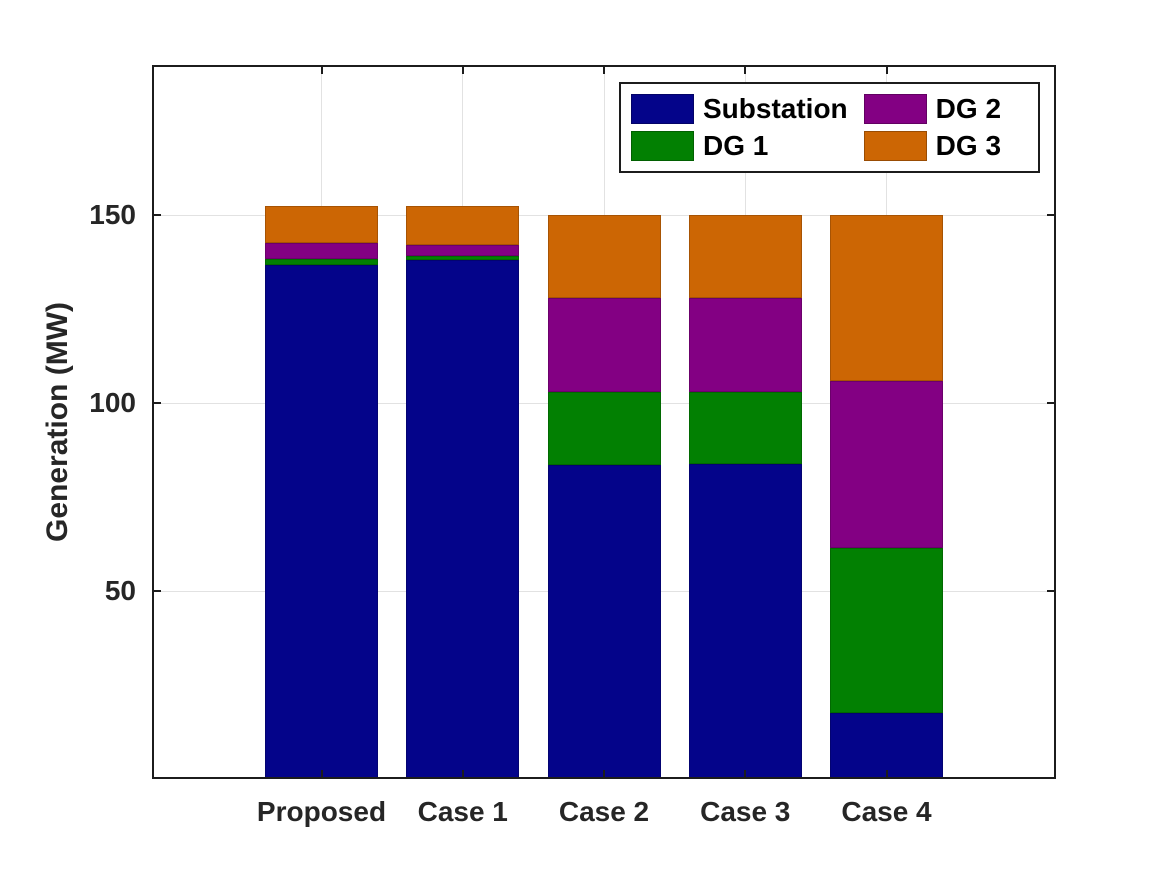  Describe the element at coordinates (662, 108) in the screenshot. I see `legend-swatch-substation` at that location.